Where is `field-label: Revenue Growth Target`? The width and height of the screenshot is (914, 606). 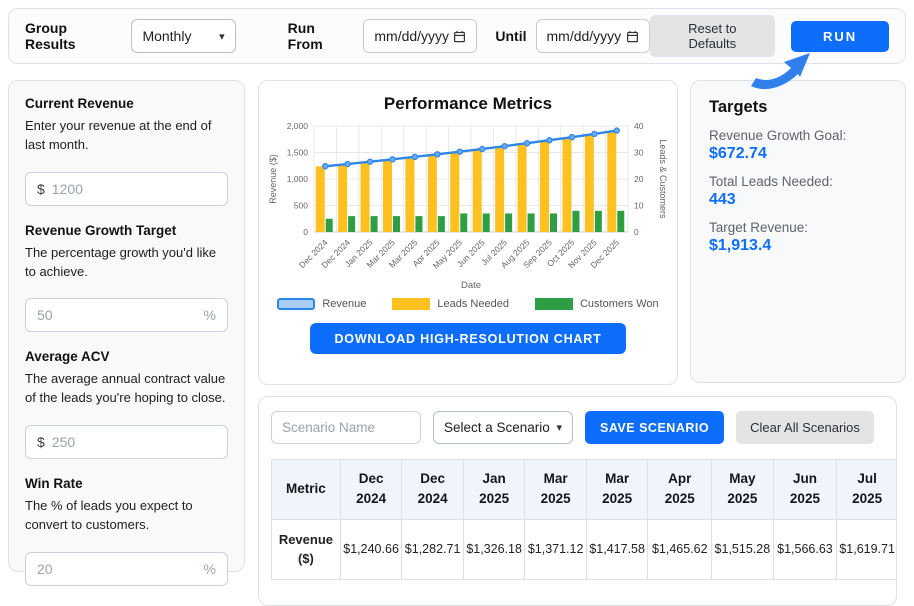 field-label: Revenue Growth Target is located at coordinates (101, 230).